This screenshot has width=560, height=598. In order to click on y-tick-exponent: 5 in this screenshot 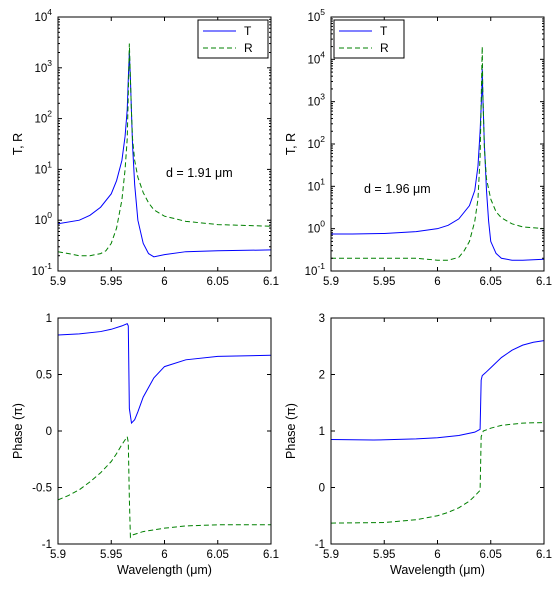, I will do `click(322, 12)`.